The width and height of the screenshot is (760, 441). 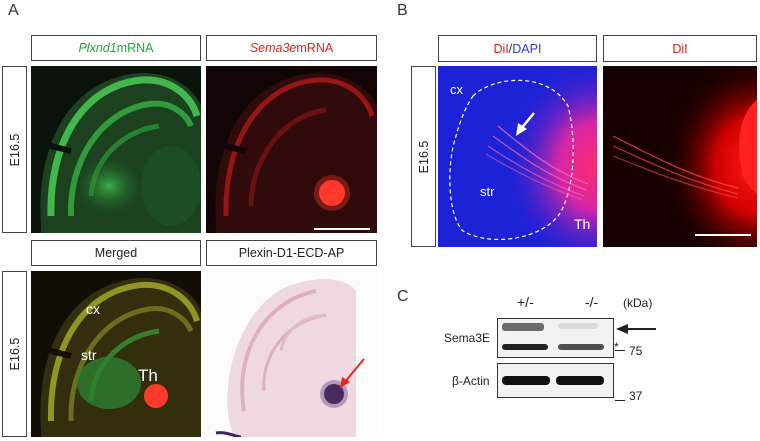 What do you see at coordinates (636, 351) in the screenshot?
I see `marker-label-75: 75` at bounding box center [636, 351].